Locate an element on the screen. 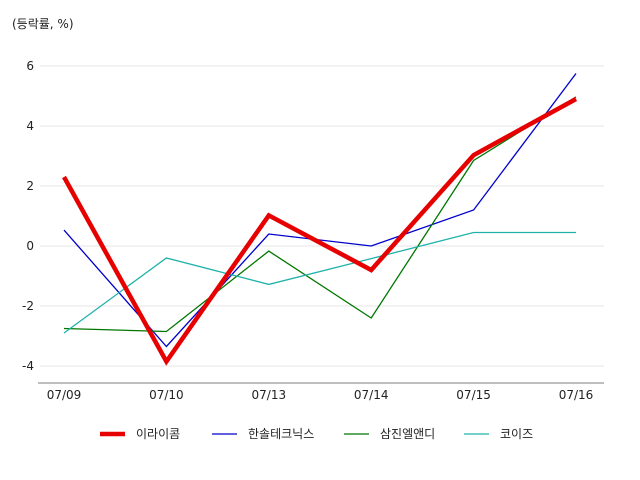 The height and width of the screenshot is (480, 640). x-tick-label: 07/15 is located at coordinates (473, 395).